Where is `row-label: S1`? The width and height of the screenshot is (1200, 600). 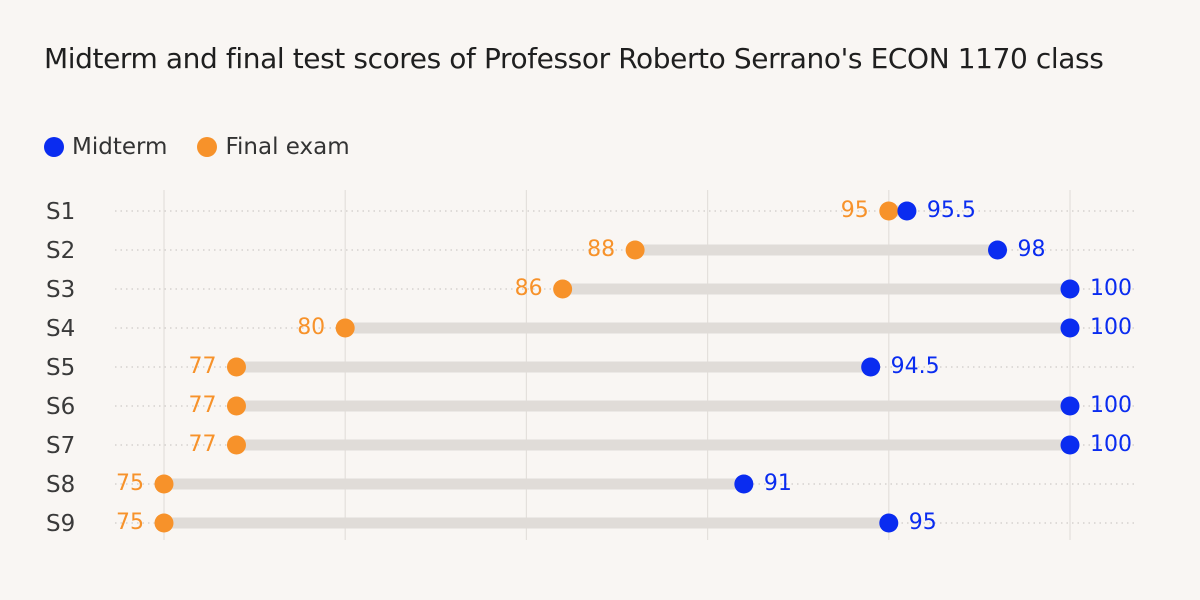
row-label: S1 is located at coordinates (60, 212).